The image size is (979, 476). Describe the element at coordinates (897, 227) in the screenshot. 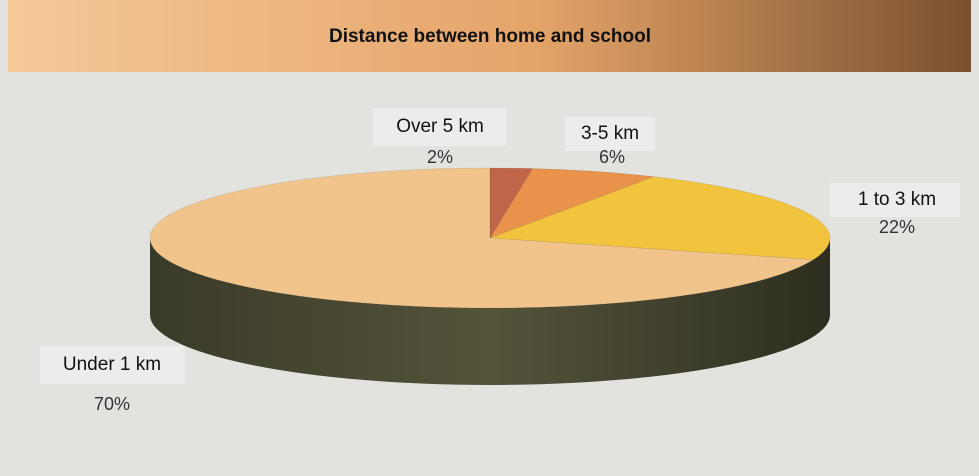

I see `slice-value-label: 22%` at that location.